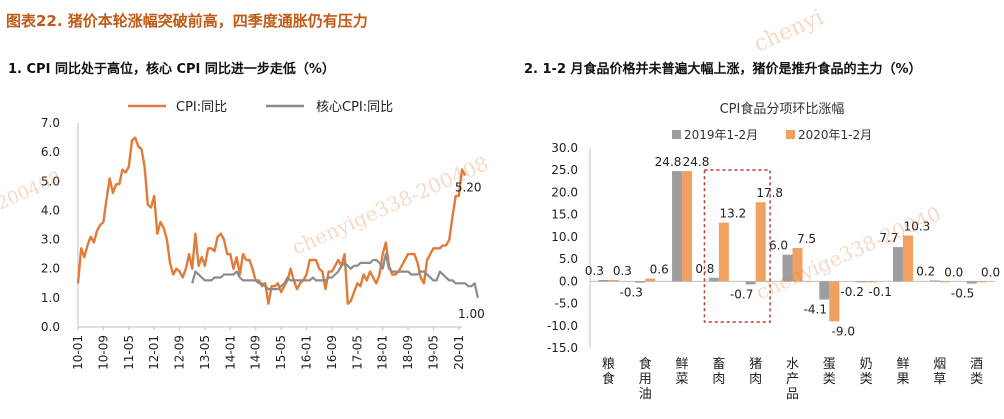  I want to click on data-label: 5.20, so click(468, 187).